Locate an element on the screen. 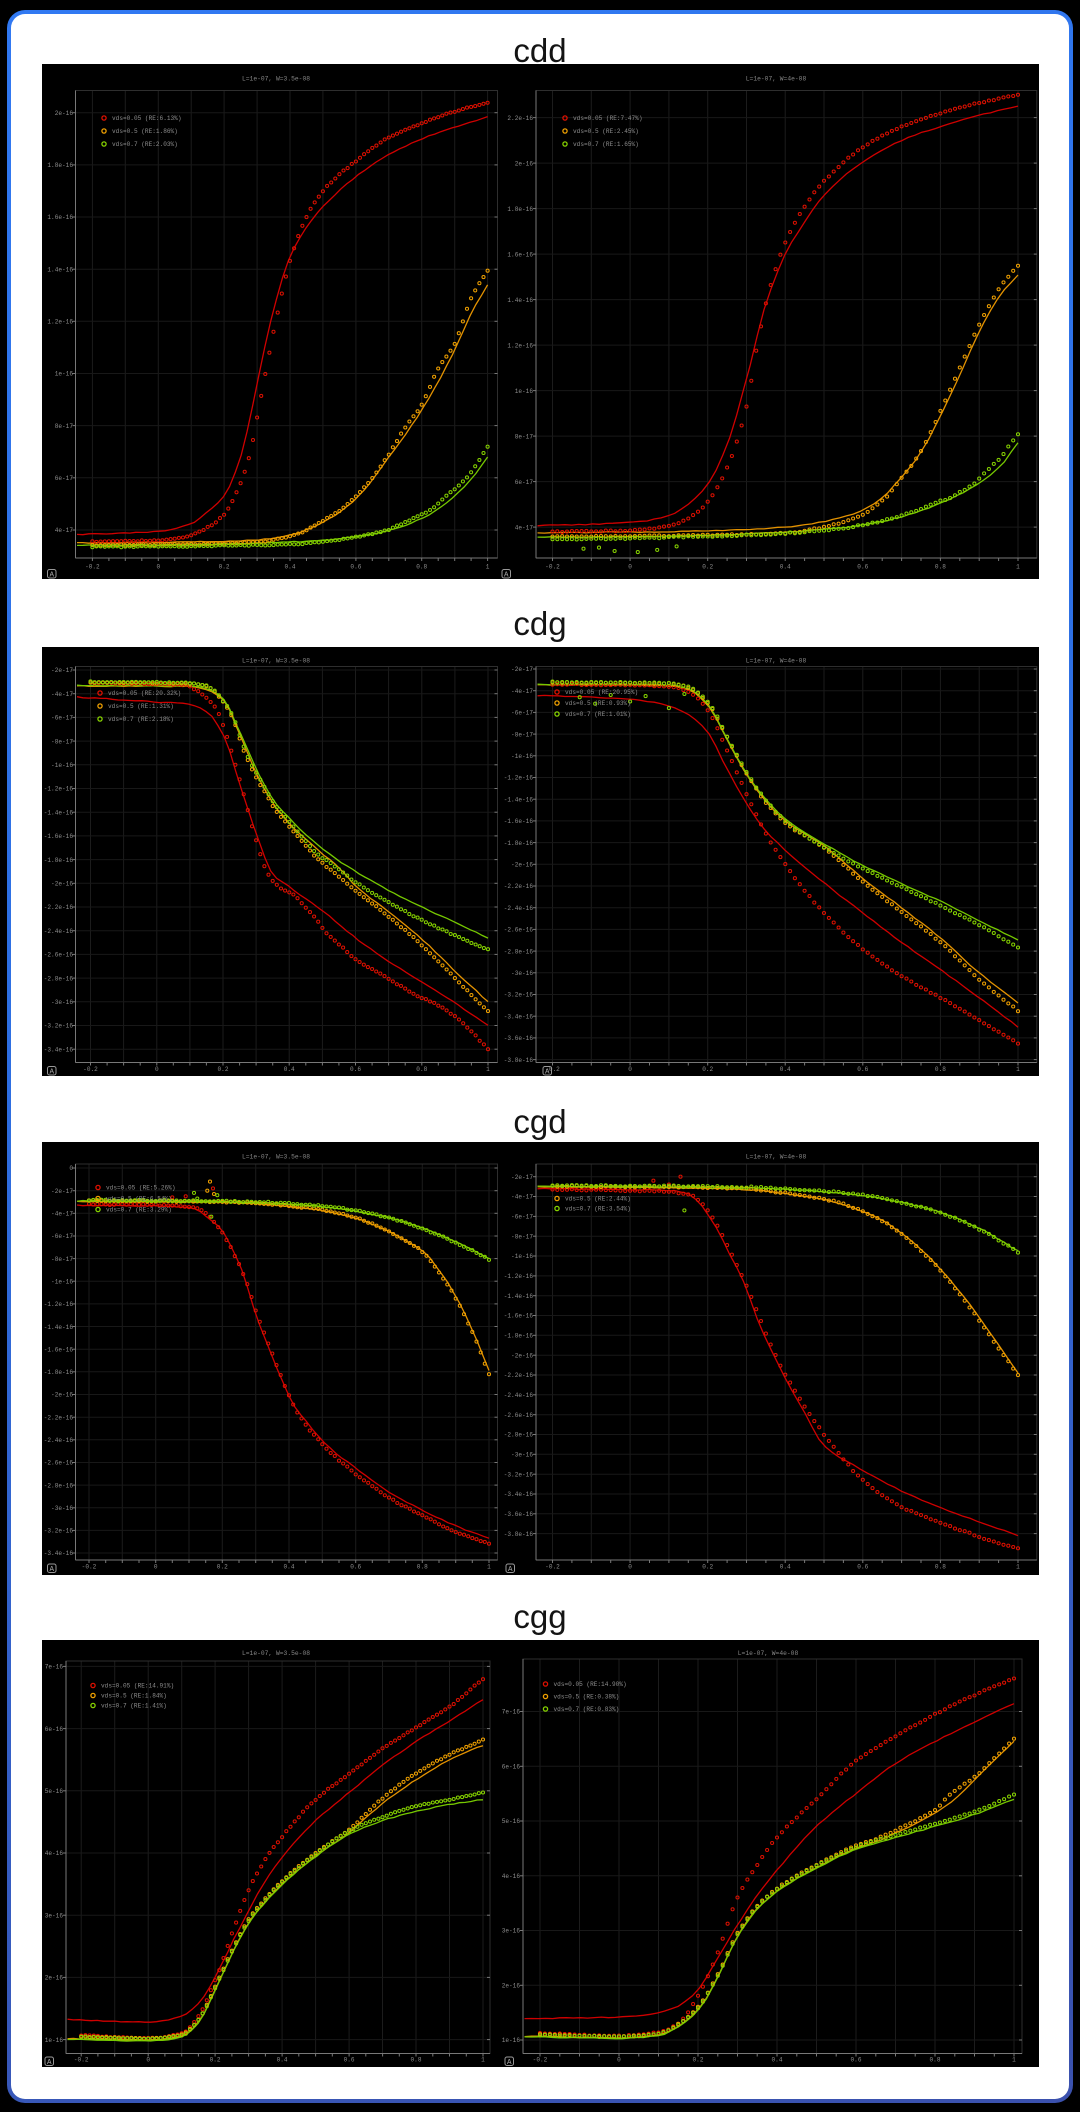  svg-text: -1.2e-16 is located at coordinates (519, 778).